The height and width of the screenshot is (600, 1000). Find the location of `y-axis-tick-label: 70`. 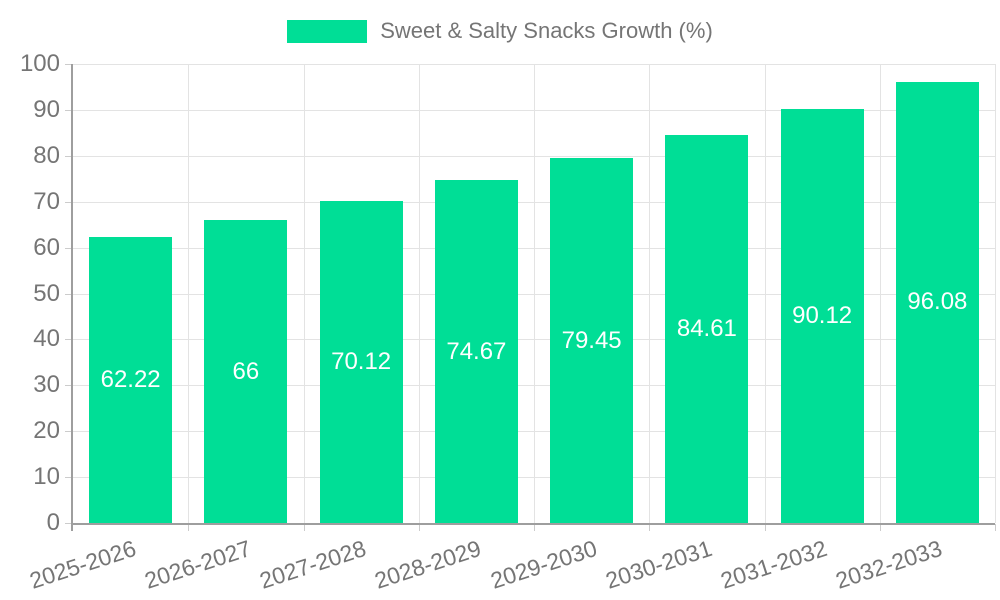

y-axis-tick-label: 70 is located at coordinates (46, 201).